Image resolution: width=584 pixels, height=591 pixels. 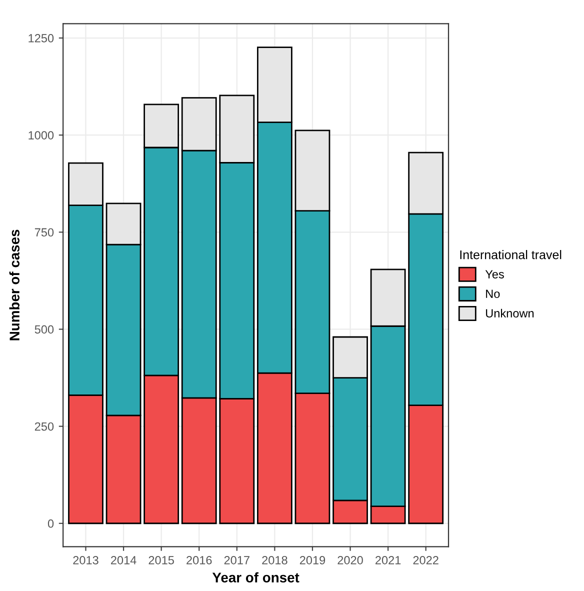 I want to click on x-tick-label: 2014, so click(x=123, y=560).